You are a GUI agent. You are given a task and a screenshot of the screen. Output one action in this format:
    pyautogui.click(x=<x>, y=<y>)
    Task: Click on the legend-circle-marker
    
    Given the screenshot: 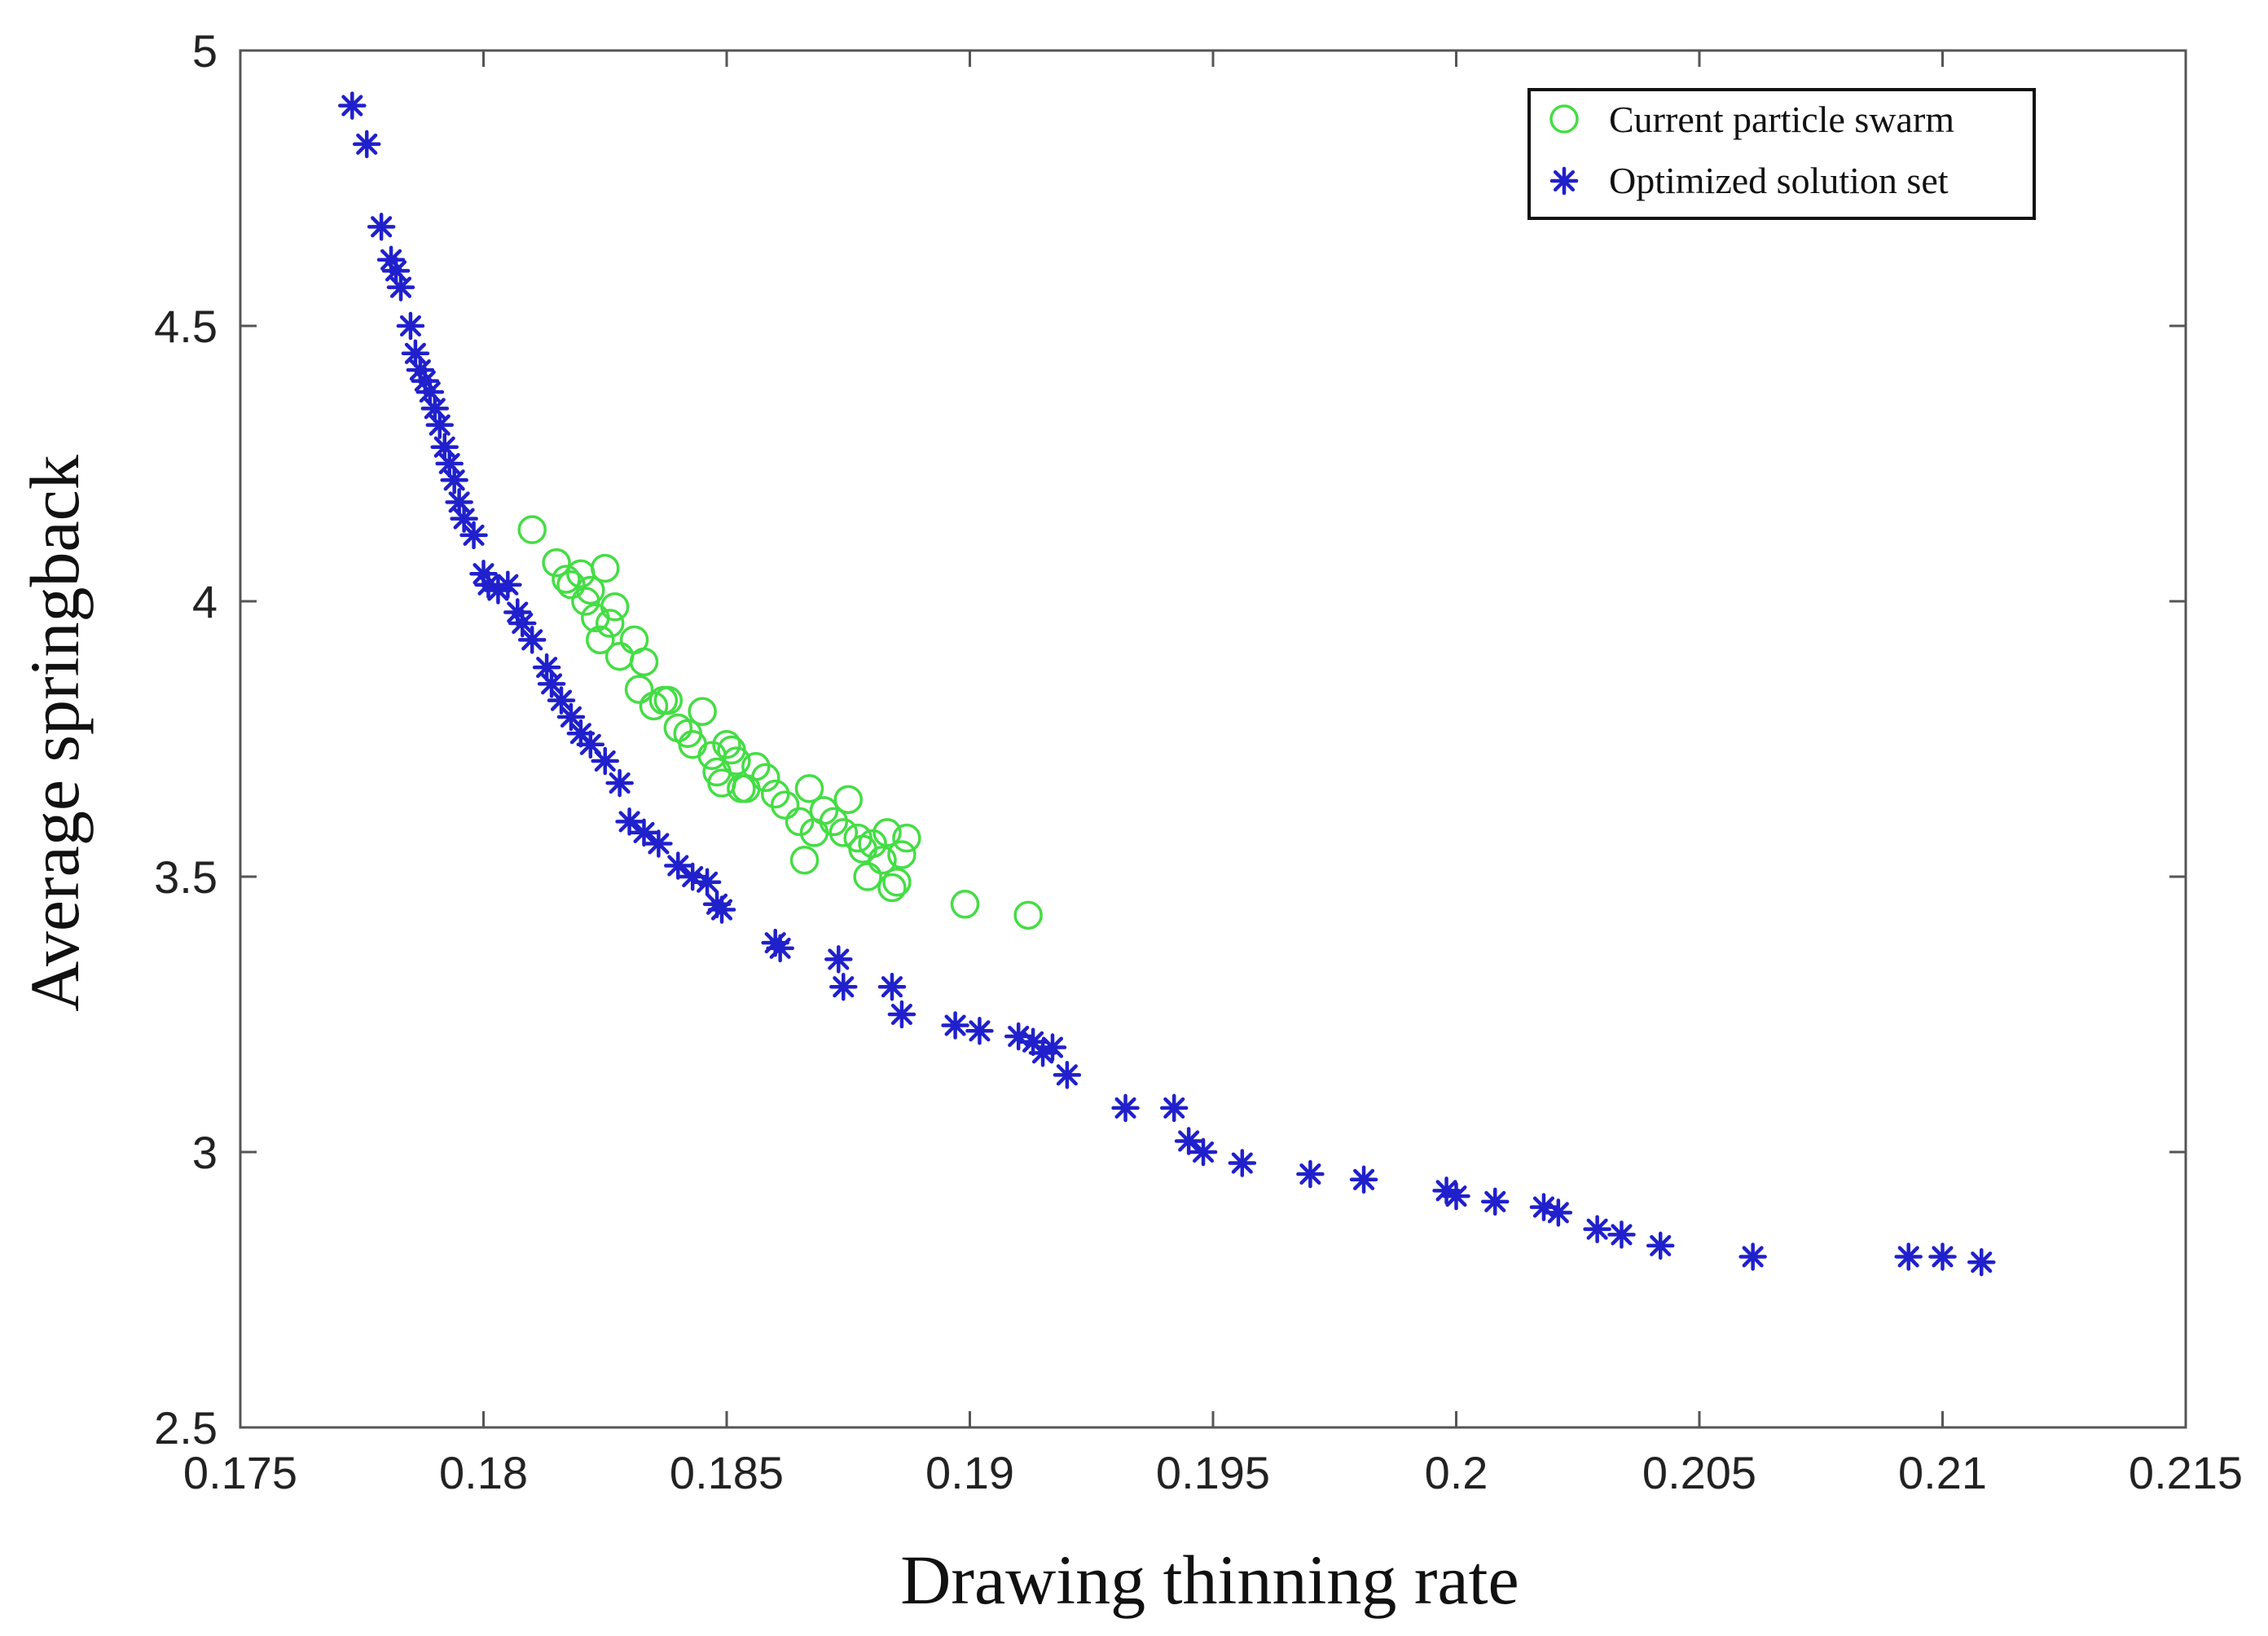 What is the action you would take?
    pyautogui.click(x=1564, y=119)
    